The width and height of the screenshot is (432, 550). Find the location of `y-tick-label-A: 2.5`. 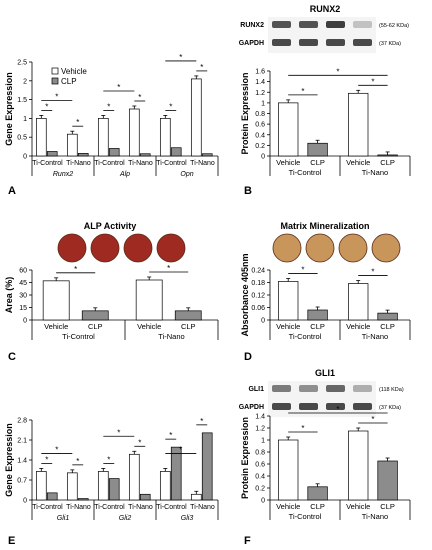

y-tick-label-A: 2.5 is located at coordinates (22, 63).